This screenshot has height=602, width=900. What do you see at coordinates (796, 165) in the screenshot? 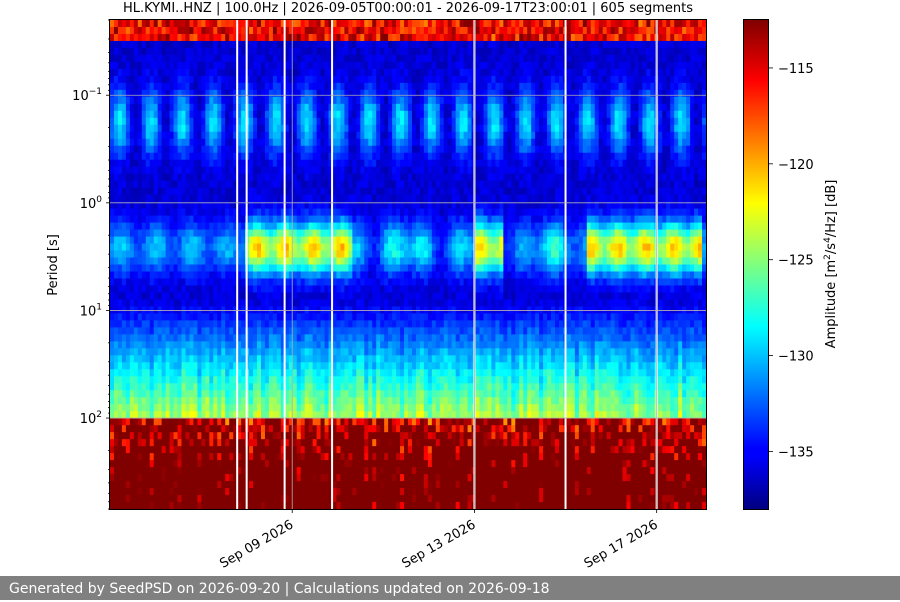
I see `colorbar-tick-label: −120` at bounding box center [796, 165].